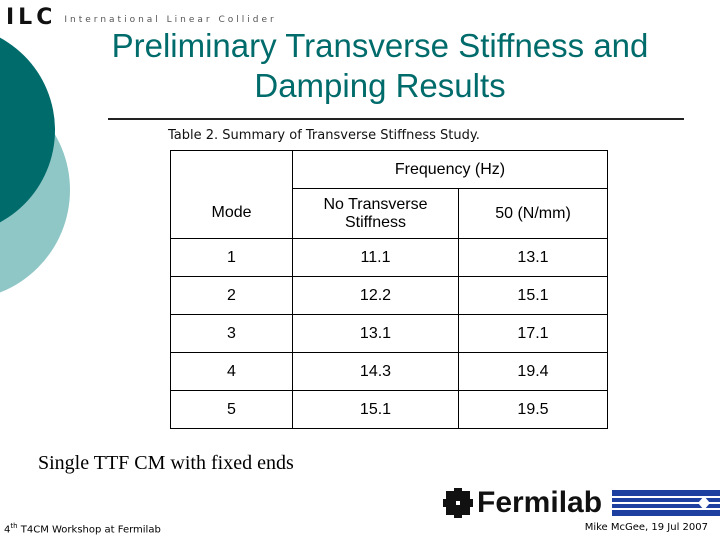  Describe the element at coordinates (375, 295) in the screenshot. I see `table-cell-no-stiffness: 12.2` at that location.